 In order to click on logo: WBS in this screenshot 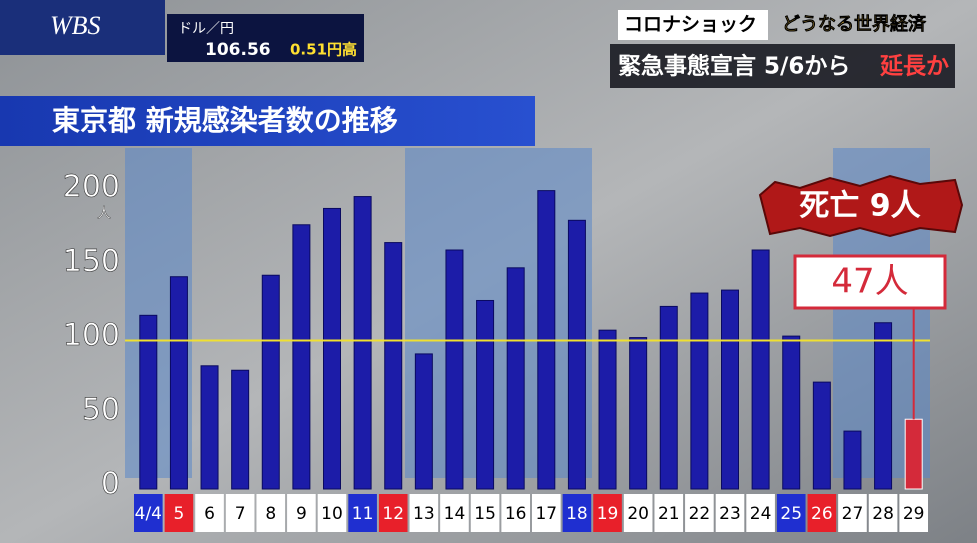, I will do `click(75, 25)`.